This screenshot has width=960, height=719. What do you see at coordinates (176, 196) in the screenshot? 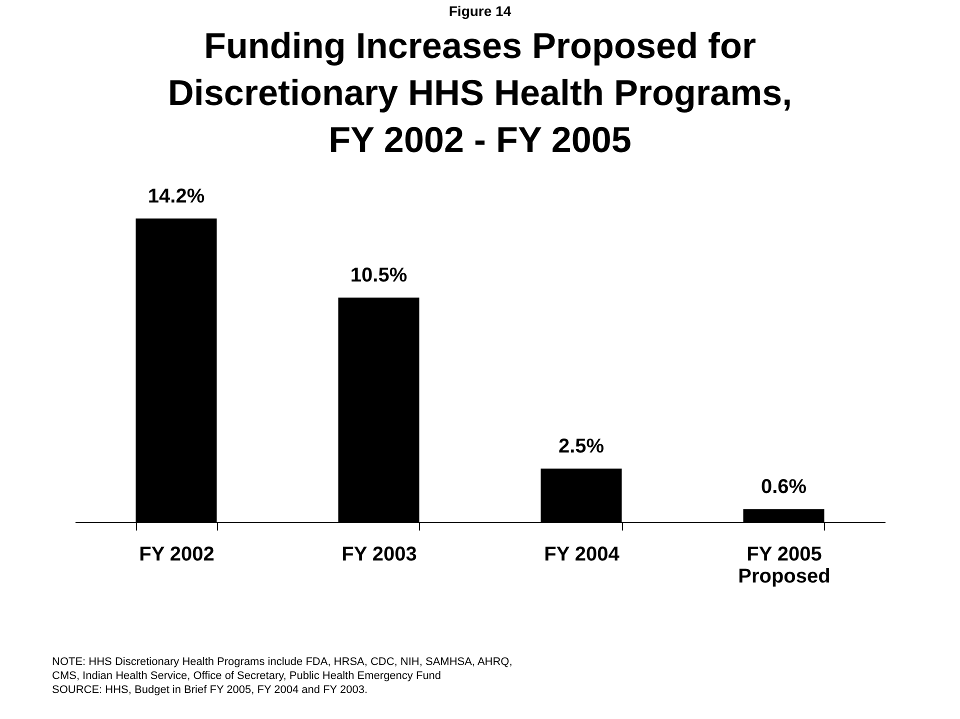
I see `data-label: 14.2%` at bounding box center [176, 196].